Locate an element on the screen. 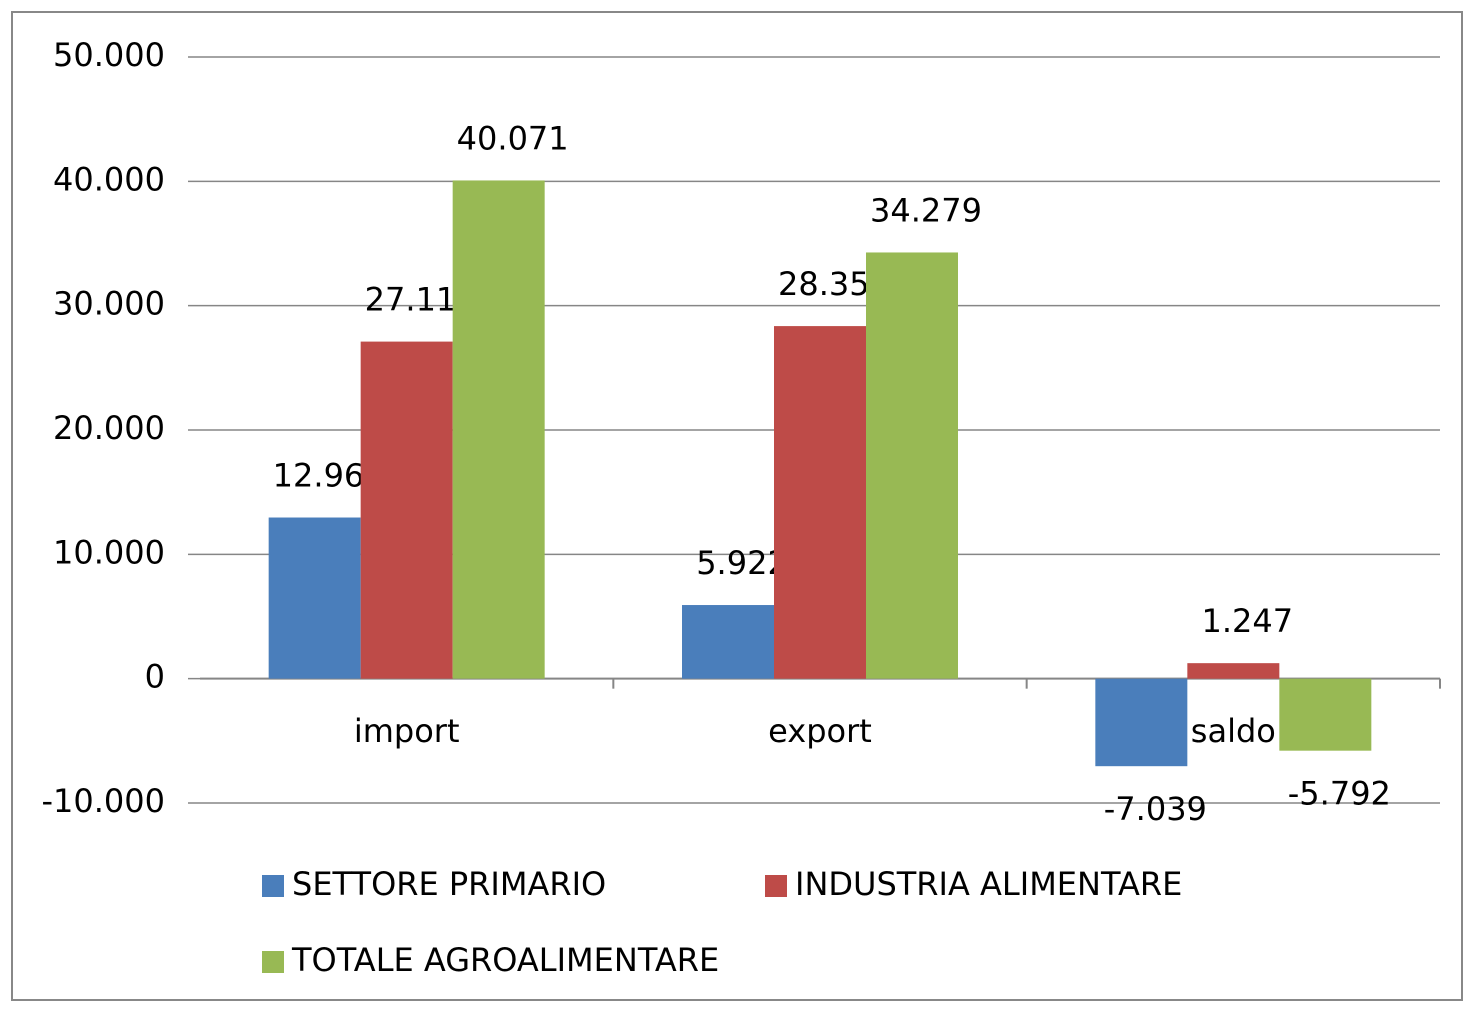 Image resolution: width=1474 pixels, height=1012 pixels. legend-label: INDUSTRIA ALIMENTARE is located at coordinates (988, 884).